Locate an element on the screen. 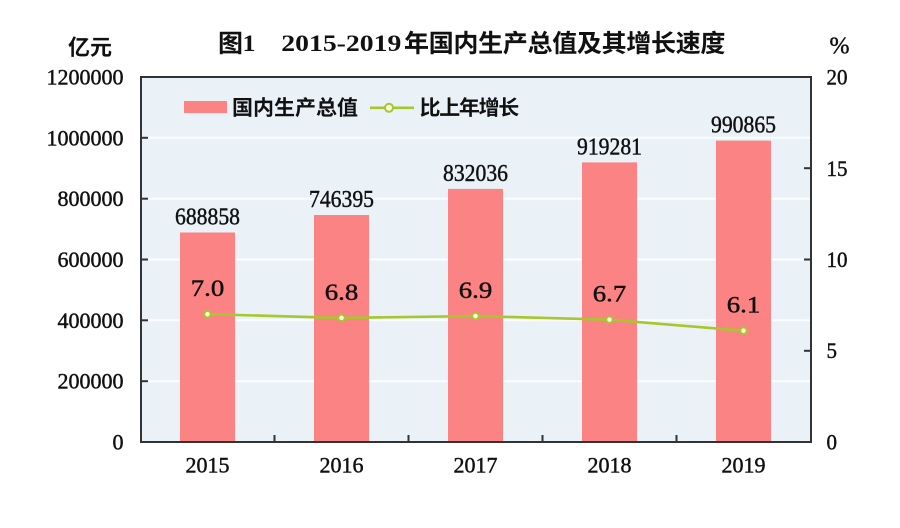 The width and height of the screenshot is (900, 528). svg-text: 200000 is located at coordinates (91, 381).